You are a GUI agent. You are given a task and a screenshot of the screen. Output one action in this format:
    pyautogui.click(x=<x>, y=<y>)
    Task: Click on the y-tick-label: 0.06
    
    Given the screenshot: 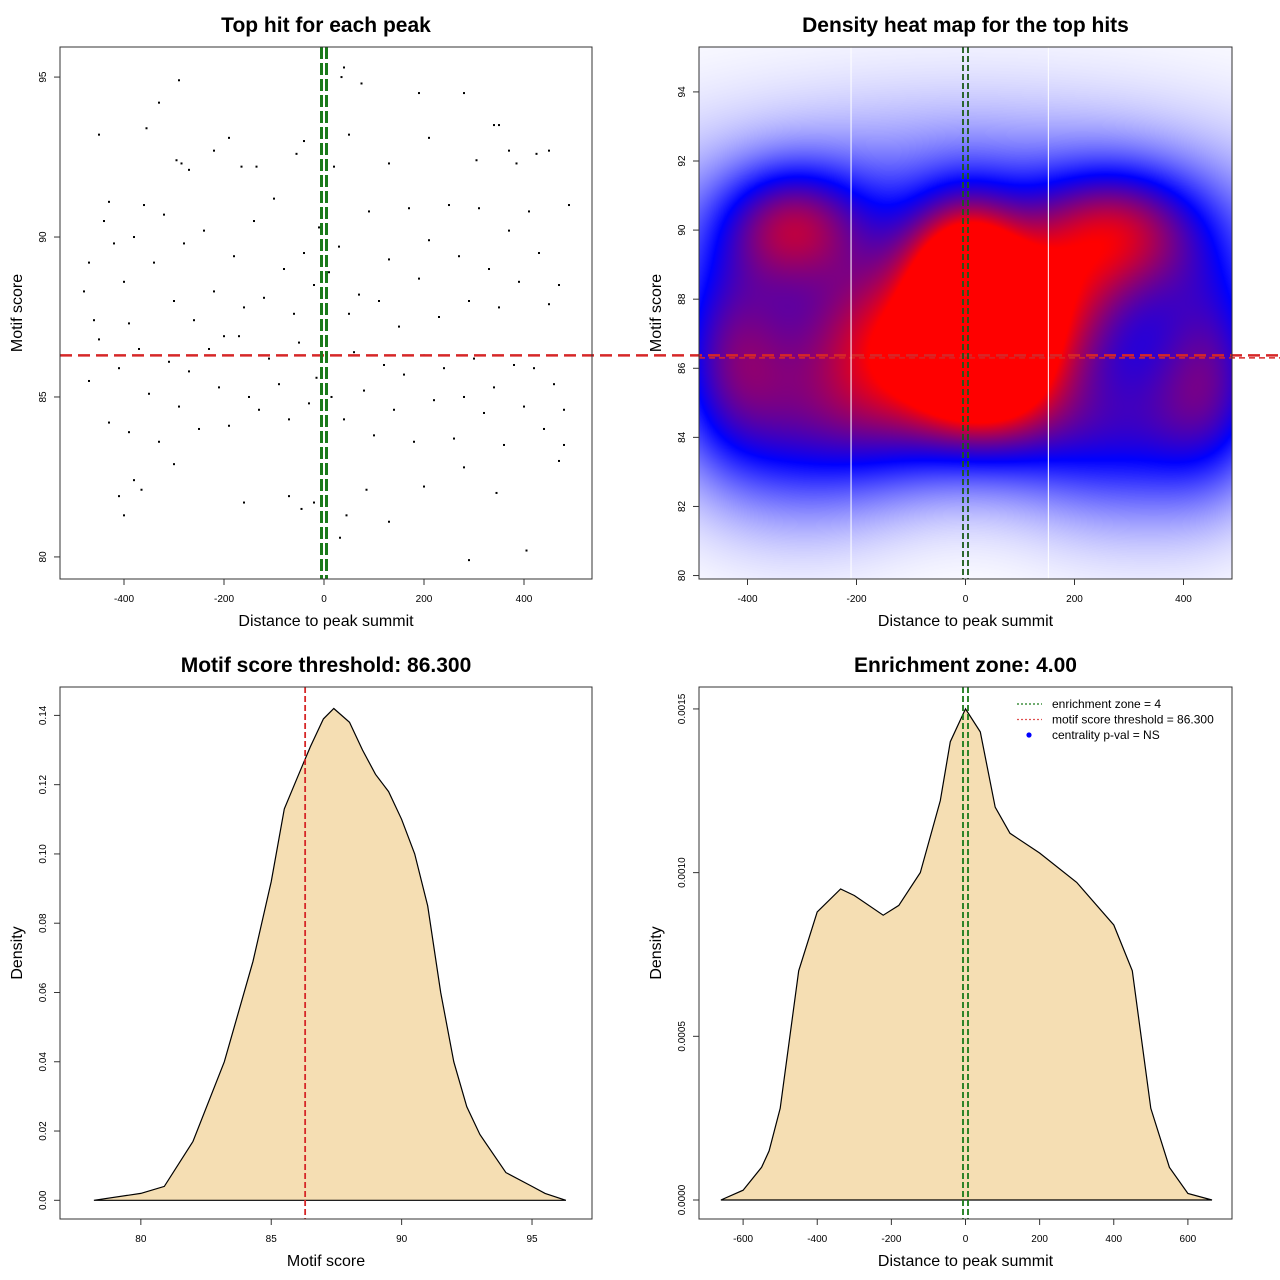 What is the action you would take?
    pyautogui.click(x=43, y=992)
    